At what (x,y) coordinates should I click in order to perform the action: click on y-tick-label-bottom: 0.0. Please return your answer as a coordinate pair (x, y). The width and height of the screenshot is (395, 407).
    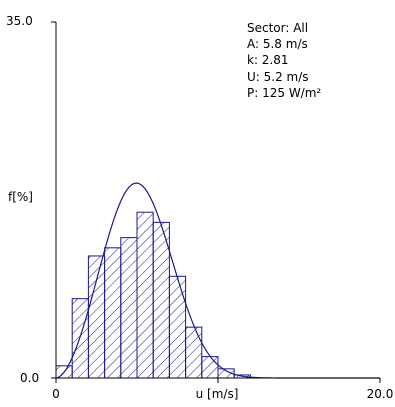
    Looking at the image, I should click on (29, 378).